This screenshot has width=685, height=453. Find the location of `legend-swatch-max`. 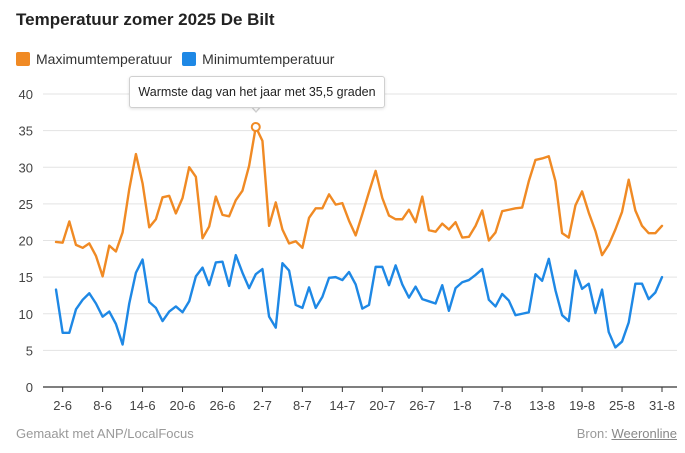

legend-swatch-max is located at coordinates (23, 59).